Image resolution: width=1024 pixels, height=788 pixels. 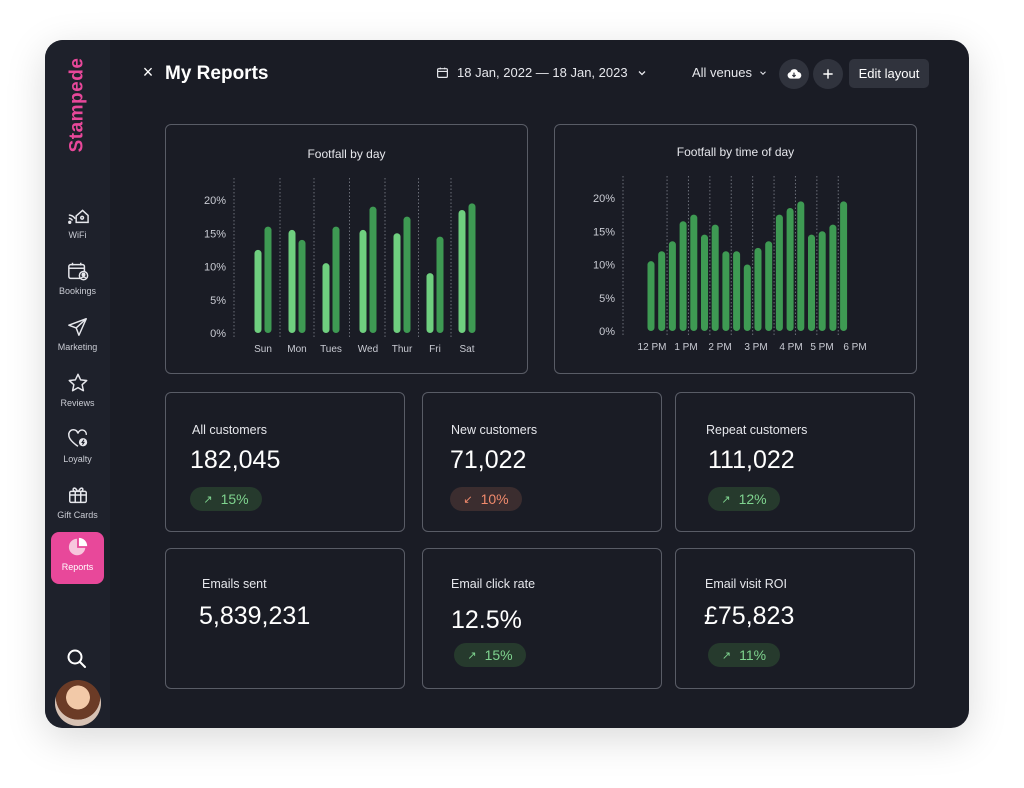 I want to click on email-click-rate-card: Email click rate 12.5% ↗ 15%, so click(x=542, y=618).